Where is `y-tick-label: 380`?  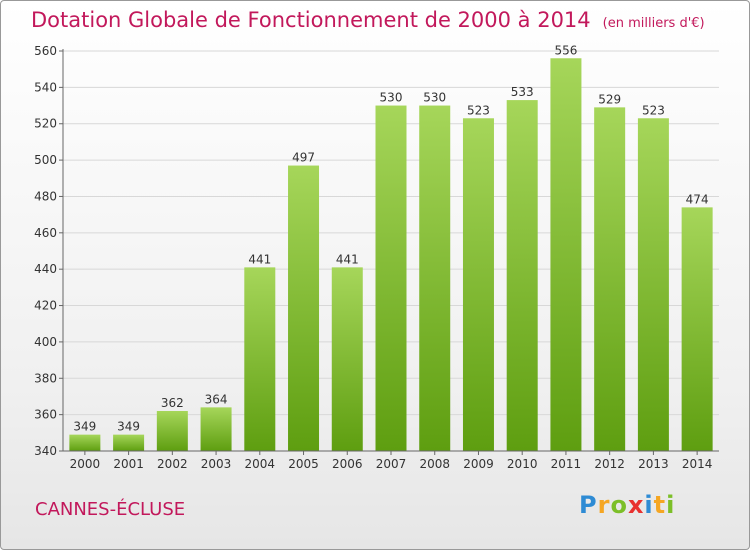 y-tick-label: 380 is located at coordinates (45, 378).